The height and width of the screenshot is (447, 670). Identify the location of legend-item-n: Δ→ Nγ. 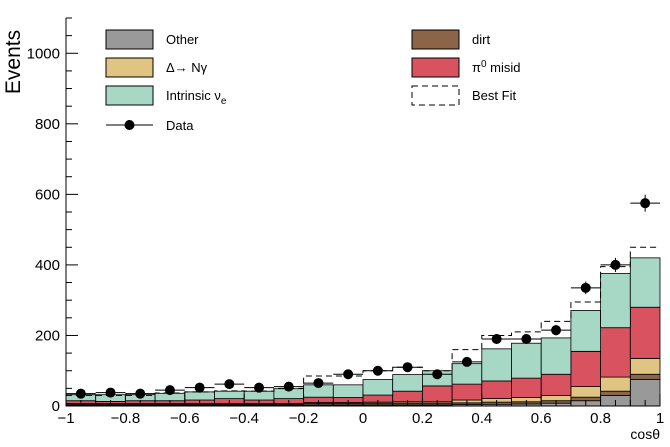
(156, 67).